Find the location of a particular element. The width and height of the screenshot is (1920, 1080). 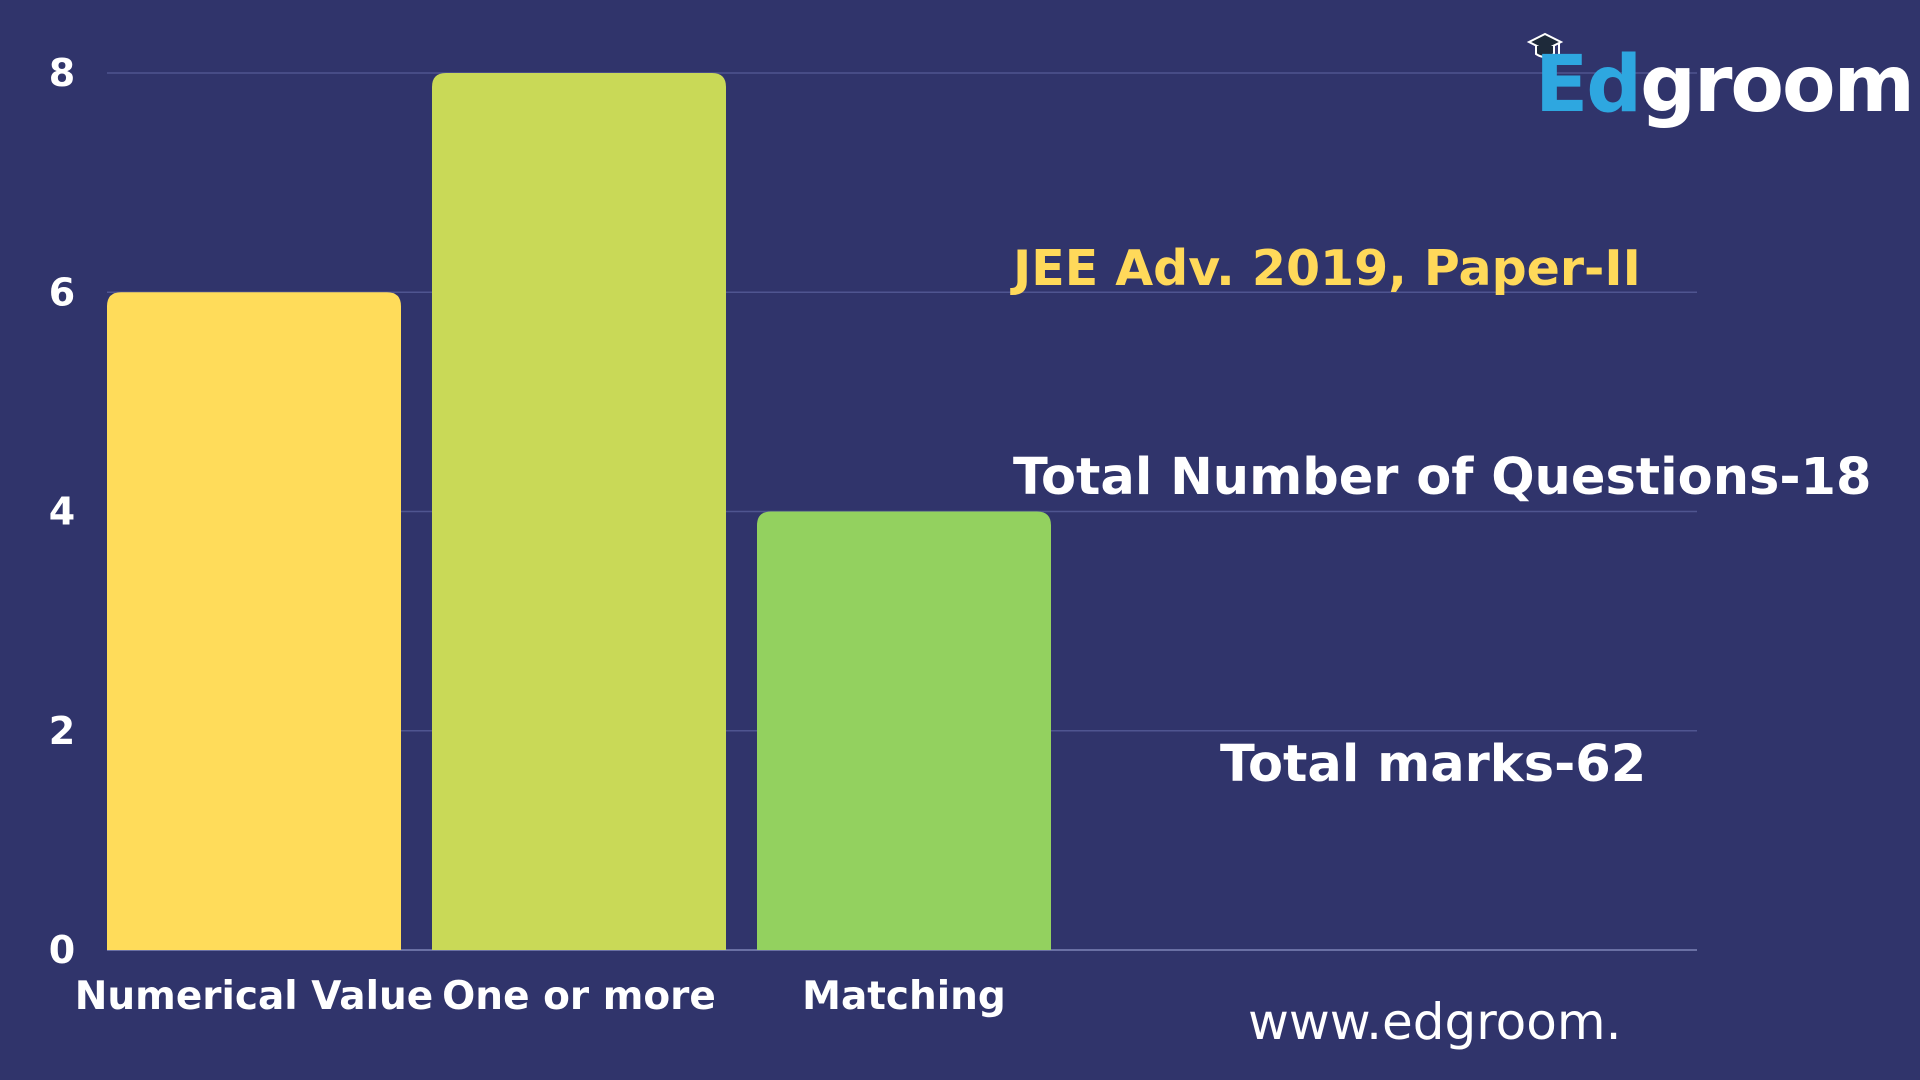

bar-matching is located at coordinates (904, 730).